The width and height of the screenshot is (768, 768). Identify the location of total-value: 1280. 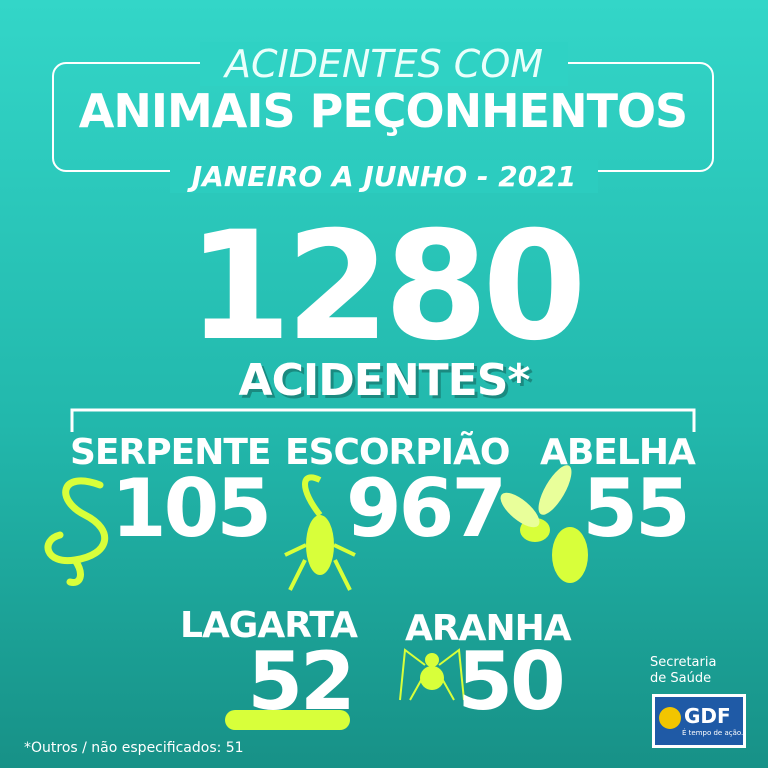
(386, 287).